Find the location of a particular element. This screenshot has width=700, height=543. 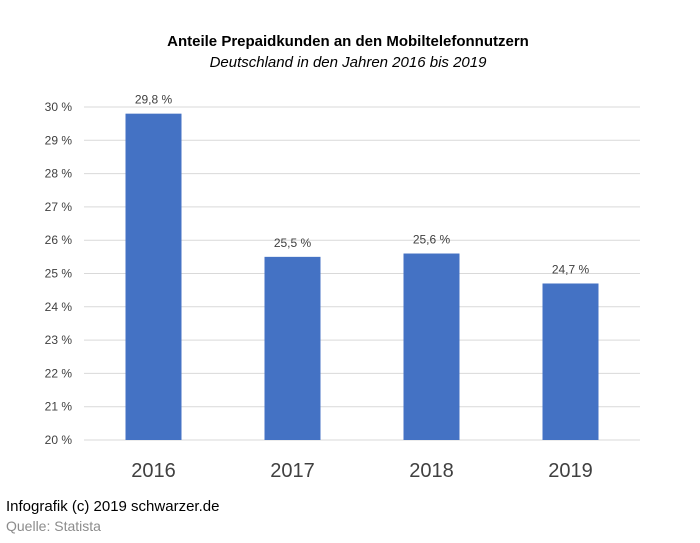

x-axis-ticks: 2016 2017 2018 2019 is located at coordinates (362, 471).